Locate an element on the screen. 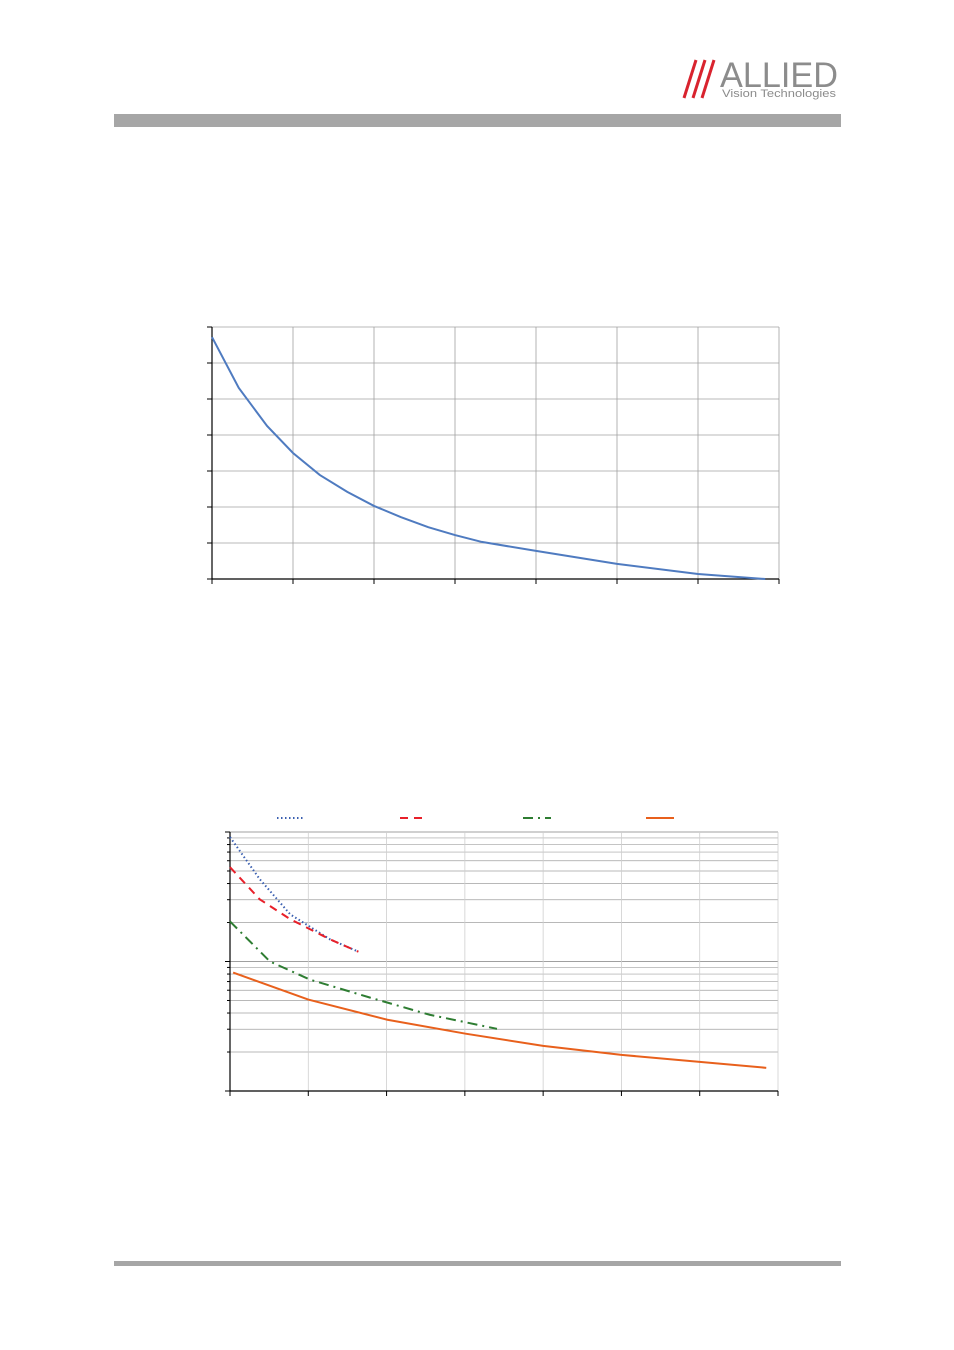  logo-tagline: Vision Technologies is located at coordinates (779, 94).